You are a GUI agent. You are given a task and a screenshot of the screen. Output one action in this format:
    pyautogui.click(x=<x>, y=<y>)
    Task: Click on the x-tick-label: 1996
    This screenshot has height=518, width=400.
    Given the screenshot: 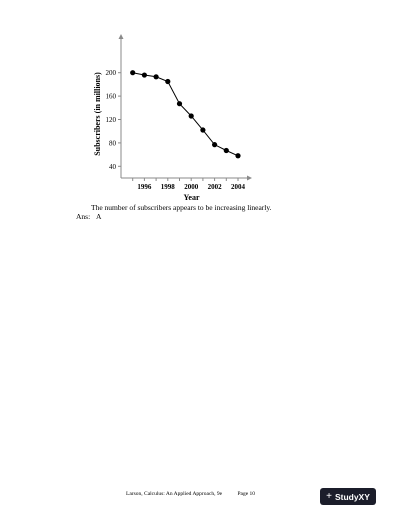 What is the action you would take?
    pyautogui.click(x=144, y=187)
    